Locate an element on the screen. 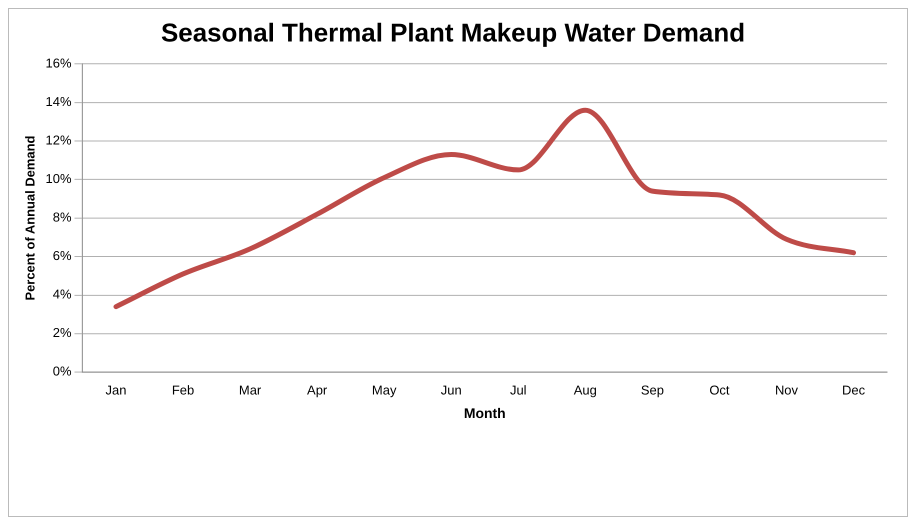 This screenshot has height=525, width=917. x-axis-title: Month is located at coordinates (485, 412).